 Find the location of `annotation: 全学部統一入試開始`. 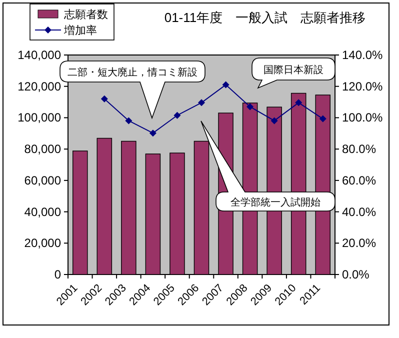

annotation: 全学部統一入試開始 is located at coordinates (275, 202).